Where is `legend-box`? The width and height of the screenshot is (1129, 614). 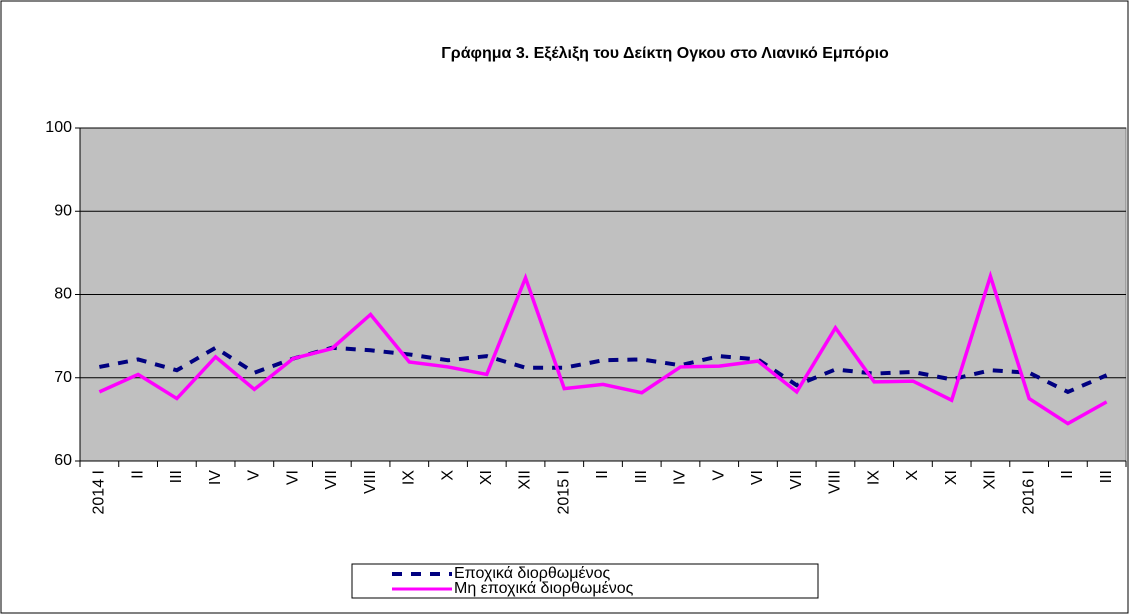
legend-box is located at coordinates (585, 581).